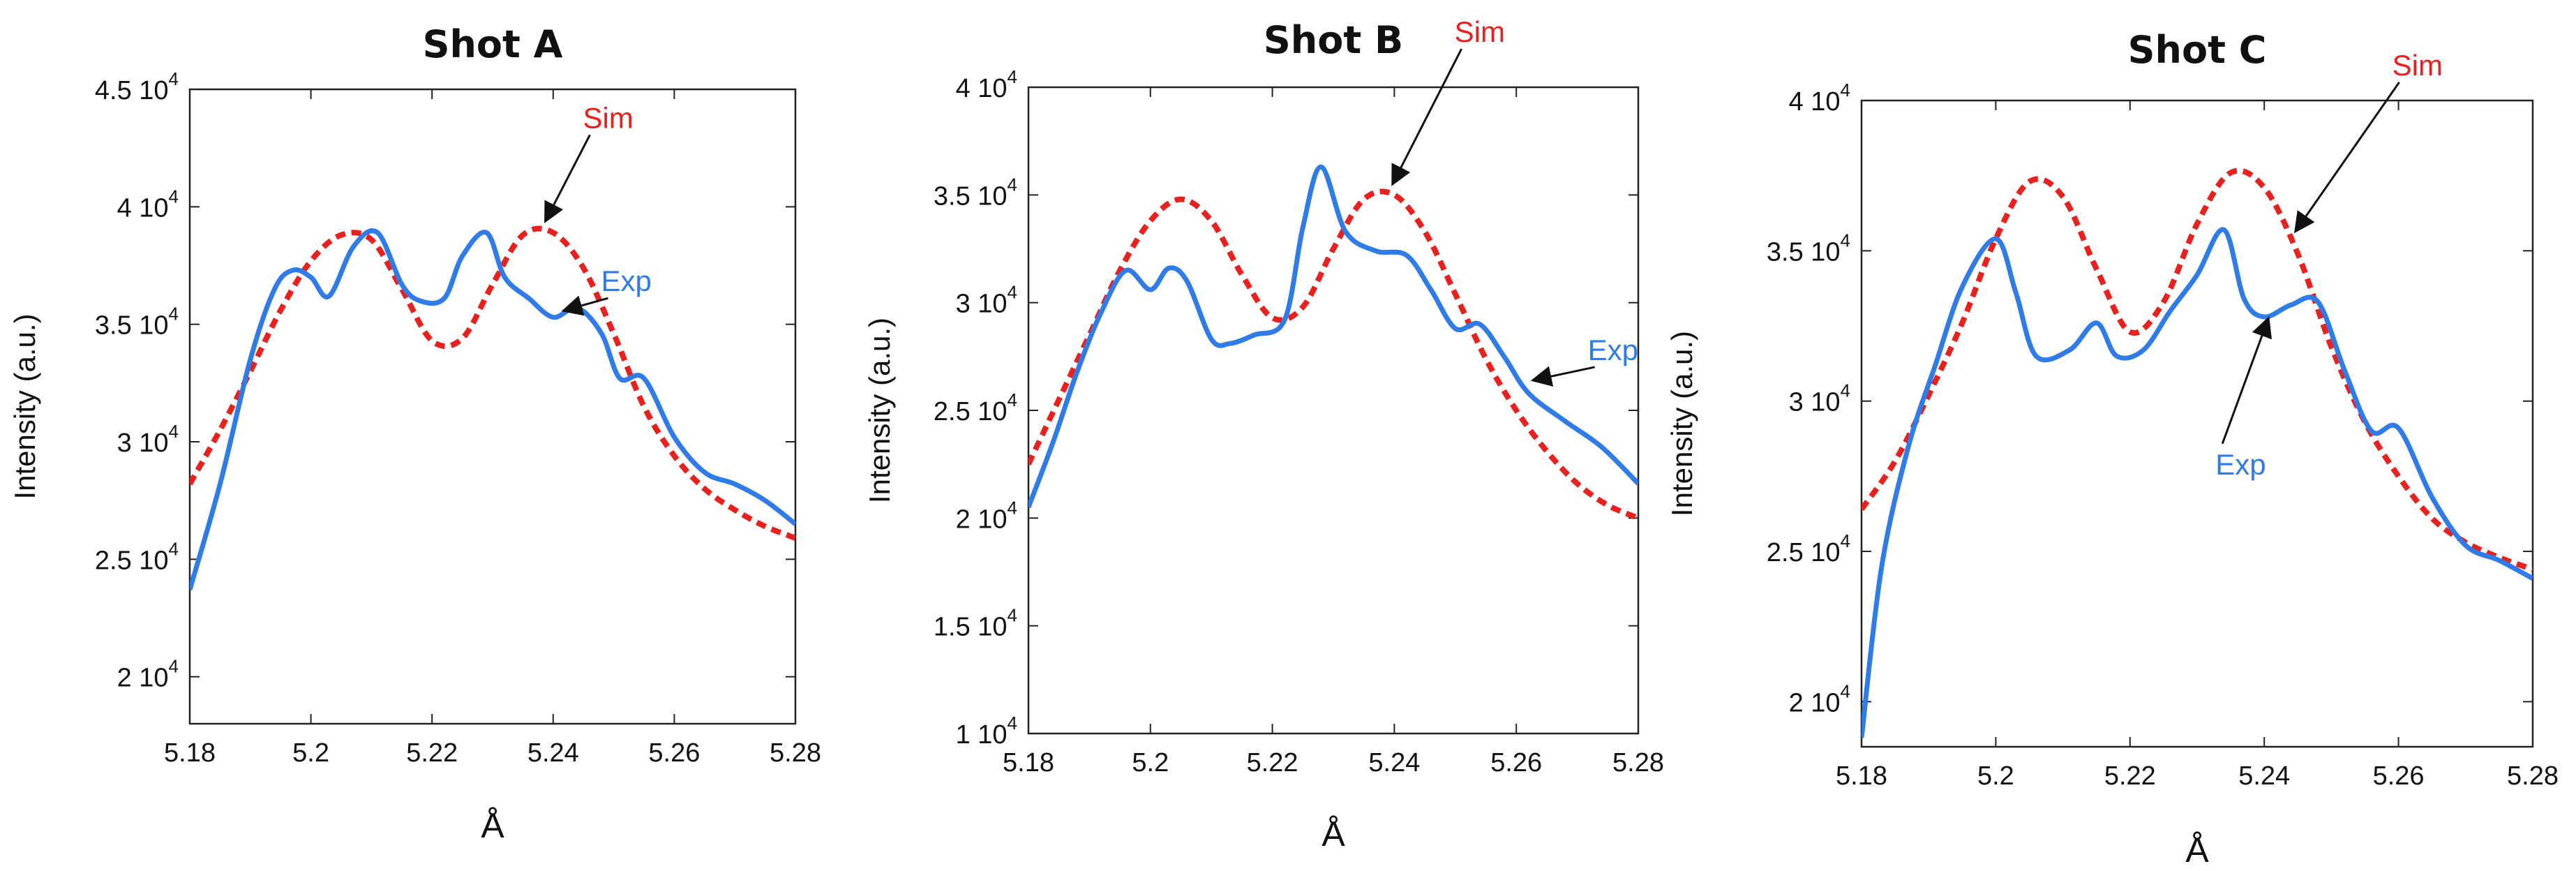  What do you see at coordinates (1638, 762) in the screenshot?
I see `x-tick-label: 5.28` at bounding box center [1638, 762].